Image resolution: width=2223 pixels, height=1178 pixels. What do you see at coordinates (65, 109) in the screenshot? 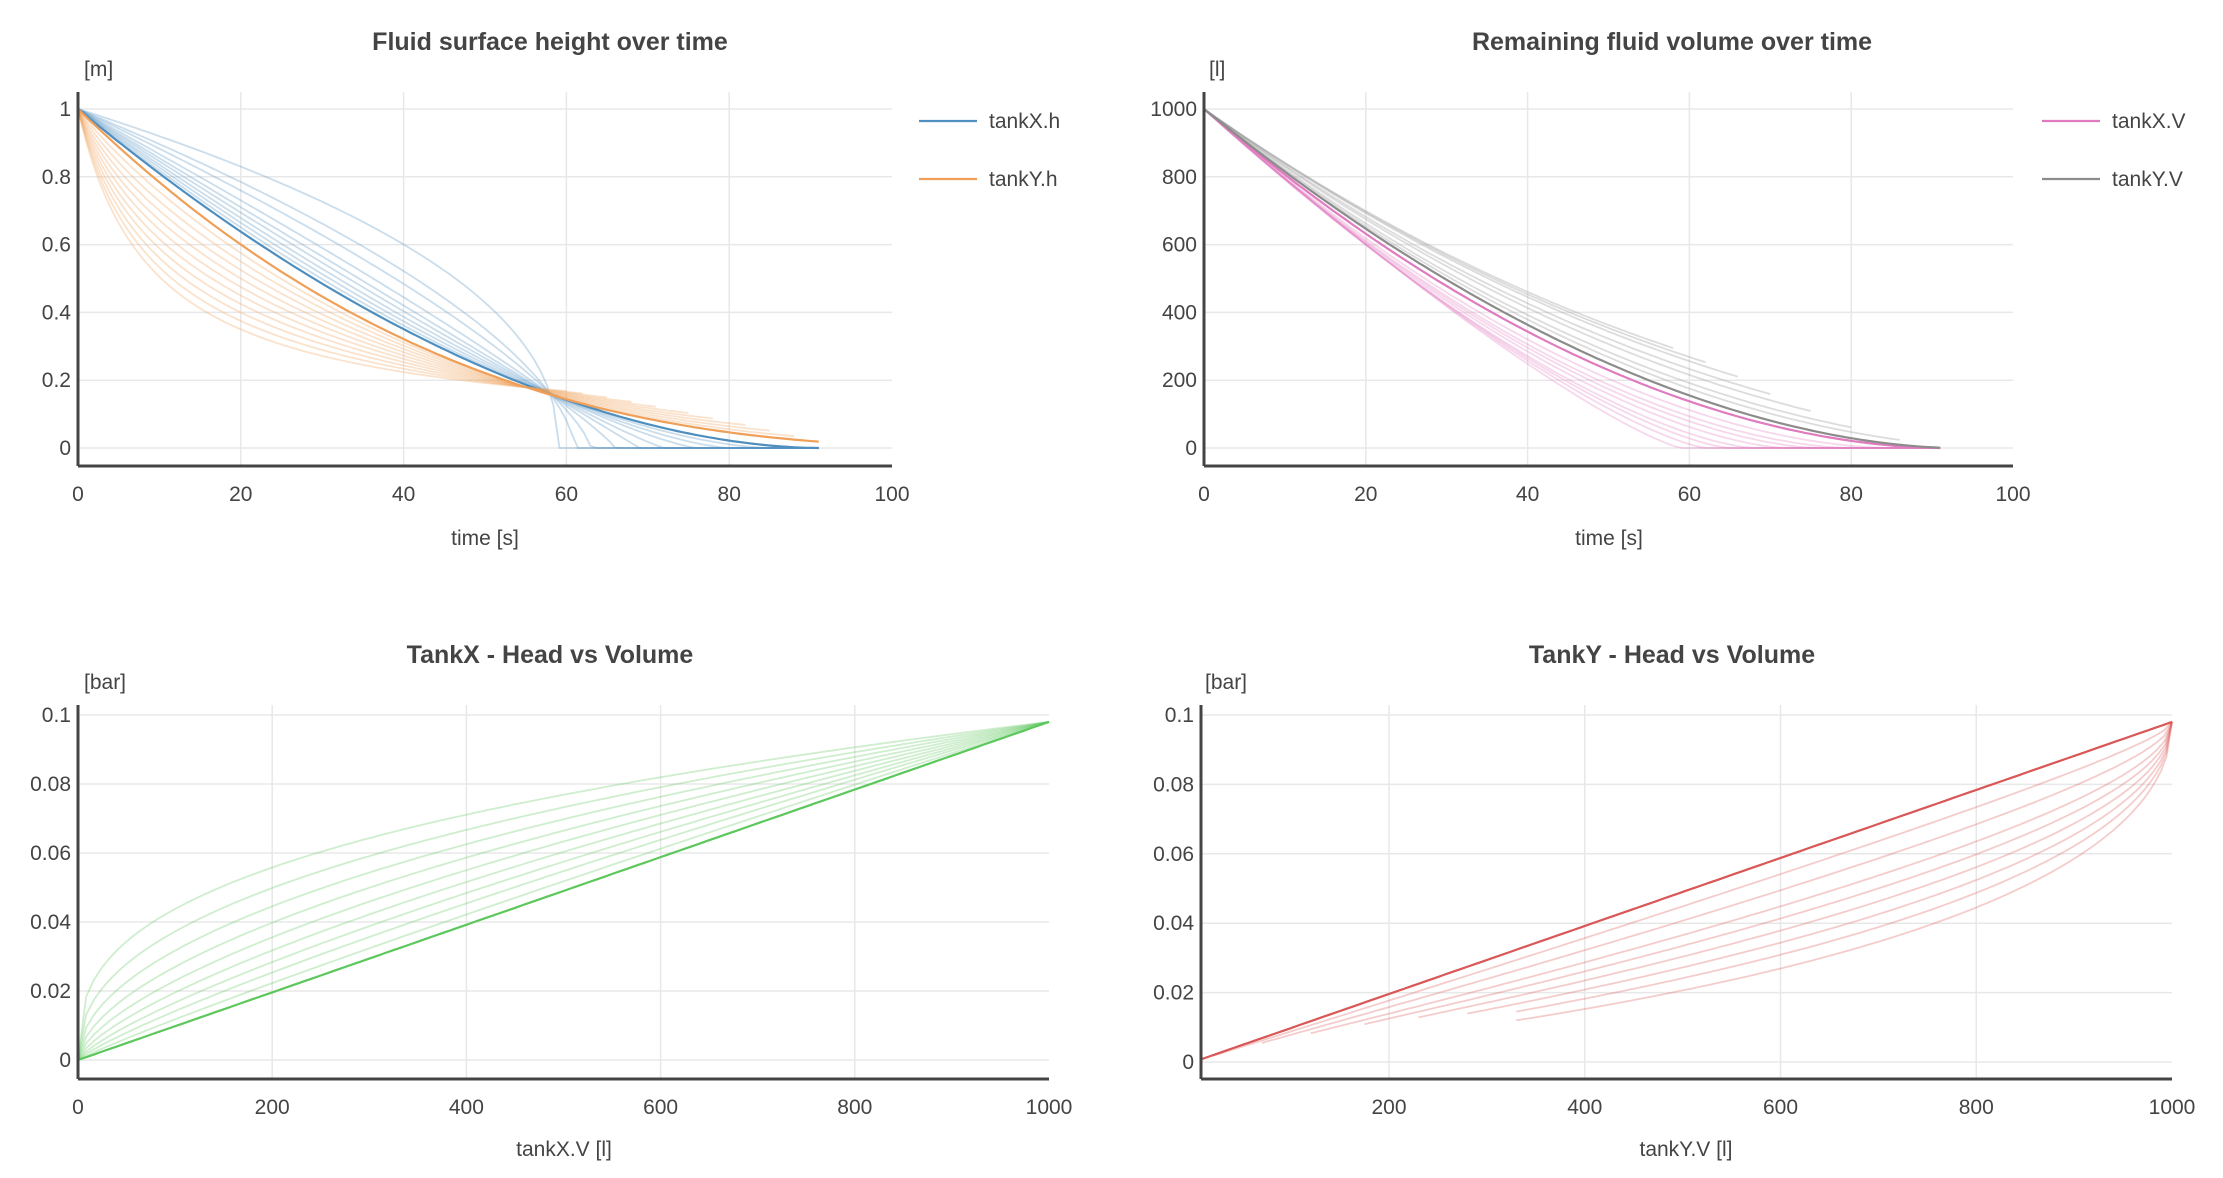
I see `y-tick-label: 1` at bounding box center [65, 109].